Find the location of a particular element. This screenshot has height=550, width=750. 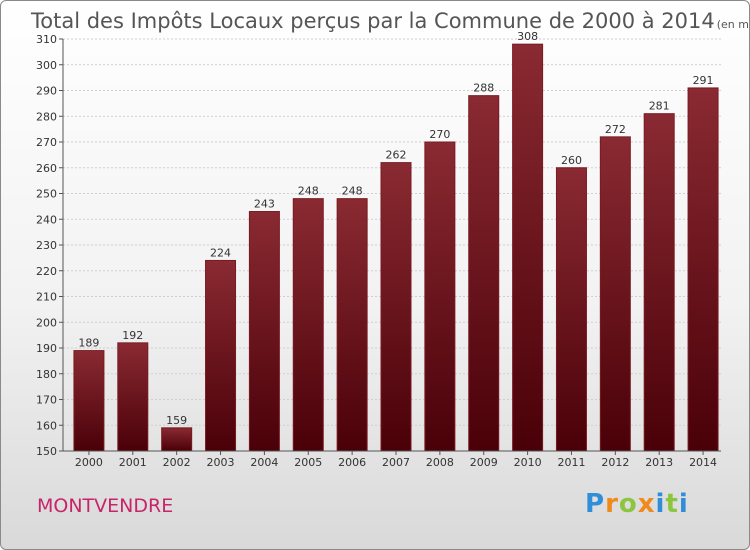

proxiti-logo: Proxiti is located at coordinates (637, 504).